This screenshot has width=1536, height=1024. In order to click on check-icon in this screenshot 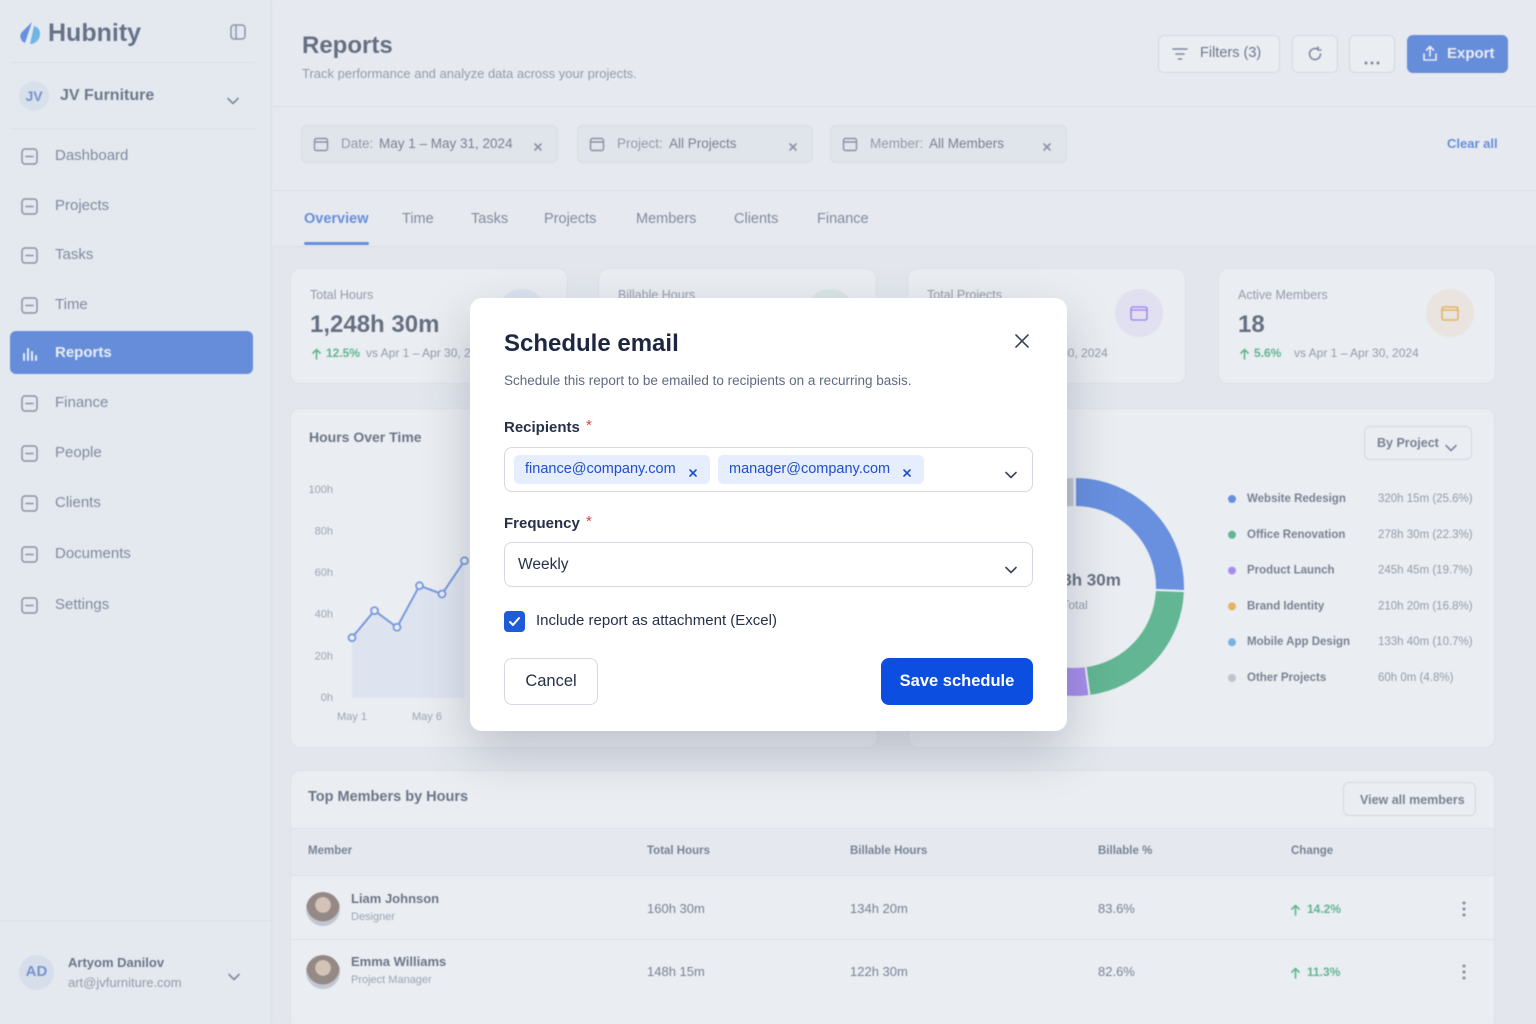, I will do `click(514, 621)`.